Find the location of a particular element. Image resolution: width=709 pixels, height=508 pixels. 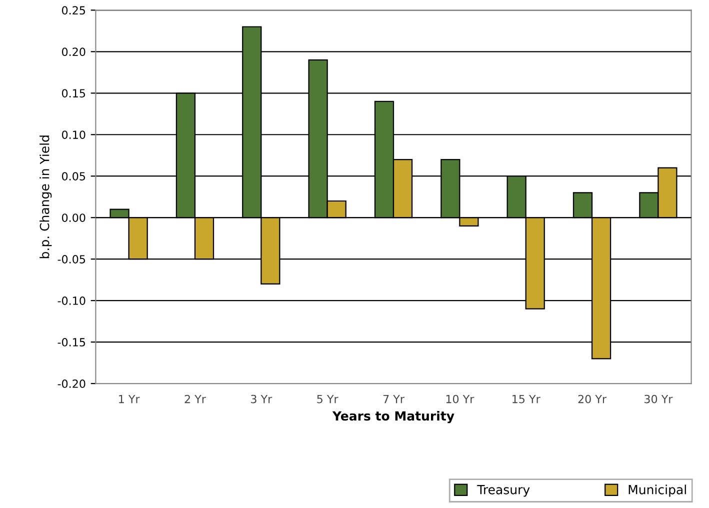

x-tick-label: 2 Yr is located at coordinates (195, 399).